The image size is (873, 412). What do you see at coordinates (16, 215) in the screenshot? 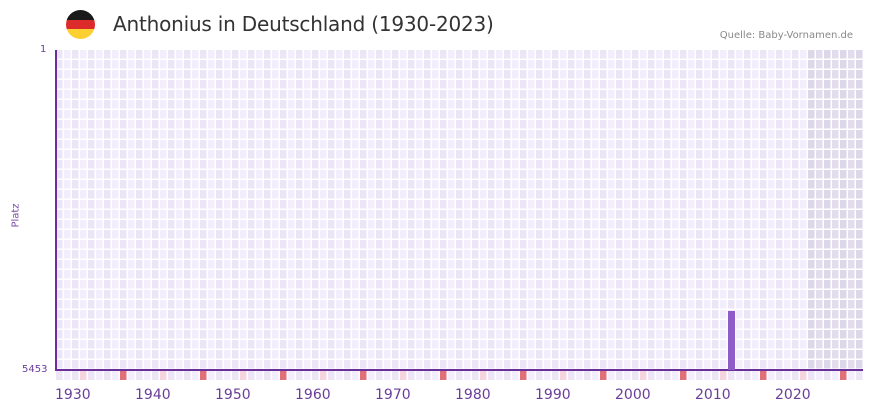
I see `y-axis-label: Platz` at bounding box center [16, 215].